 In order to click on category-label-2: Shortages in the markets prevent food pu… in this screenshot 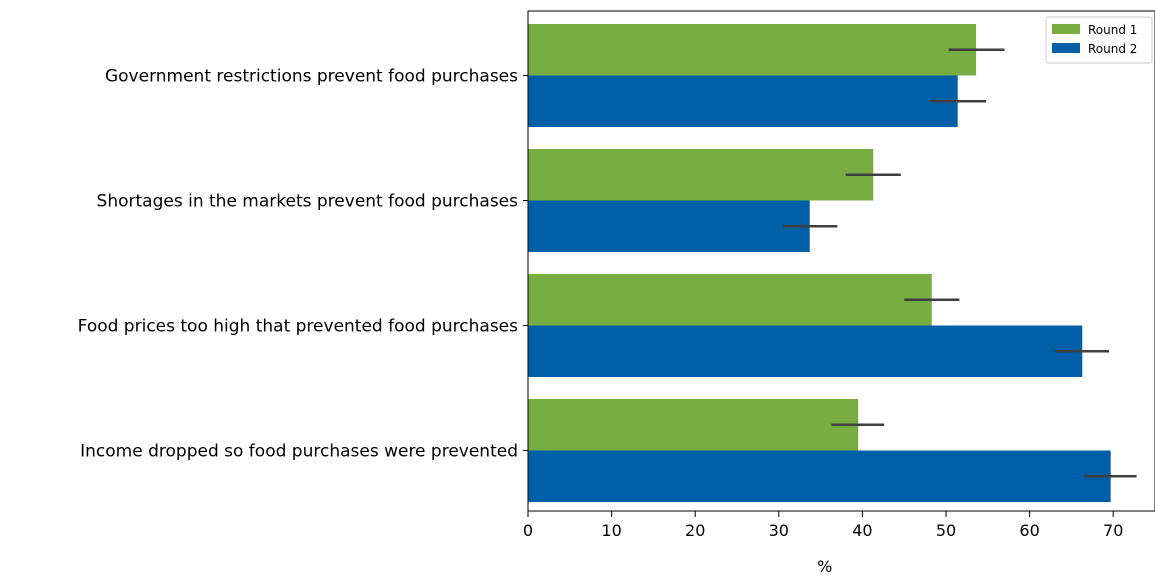, I will do `click(308, 202)`.